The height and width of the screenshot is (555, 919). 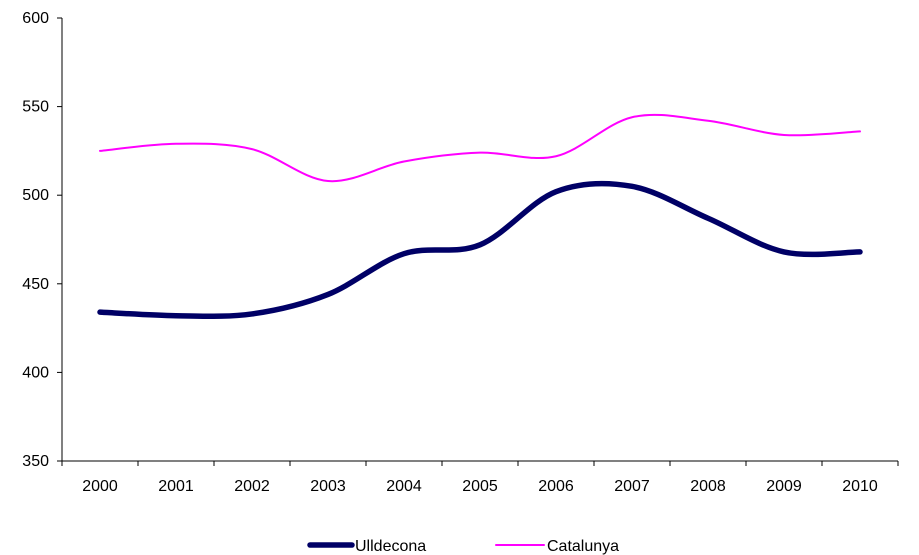 I want to click on x-tick-label: 2005, so click(x=480, y=486).